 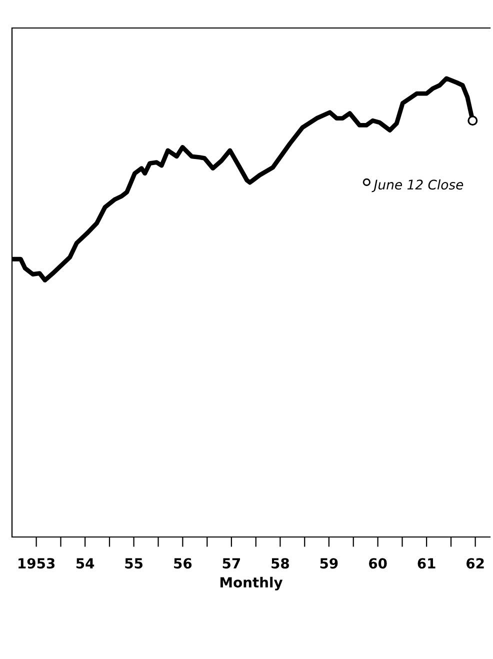 I want to click on x-tick-label: 56, so click(x=183, y=563).